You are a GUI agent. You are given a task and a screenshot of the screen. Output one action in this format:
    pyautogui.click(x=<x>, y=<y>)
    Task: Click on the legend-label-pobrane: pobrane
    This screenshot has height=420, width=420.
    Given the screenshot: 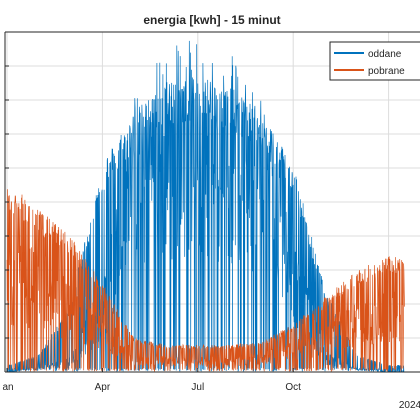 What is the action you would take?
    pyautogui.click(x=386, y=71)
    